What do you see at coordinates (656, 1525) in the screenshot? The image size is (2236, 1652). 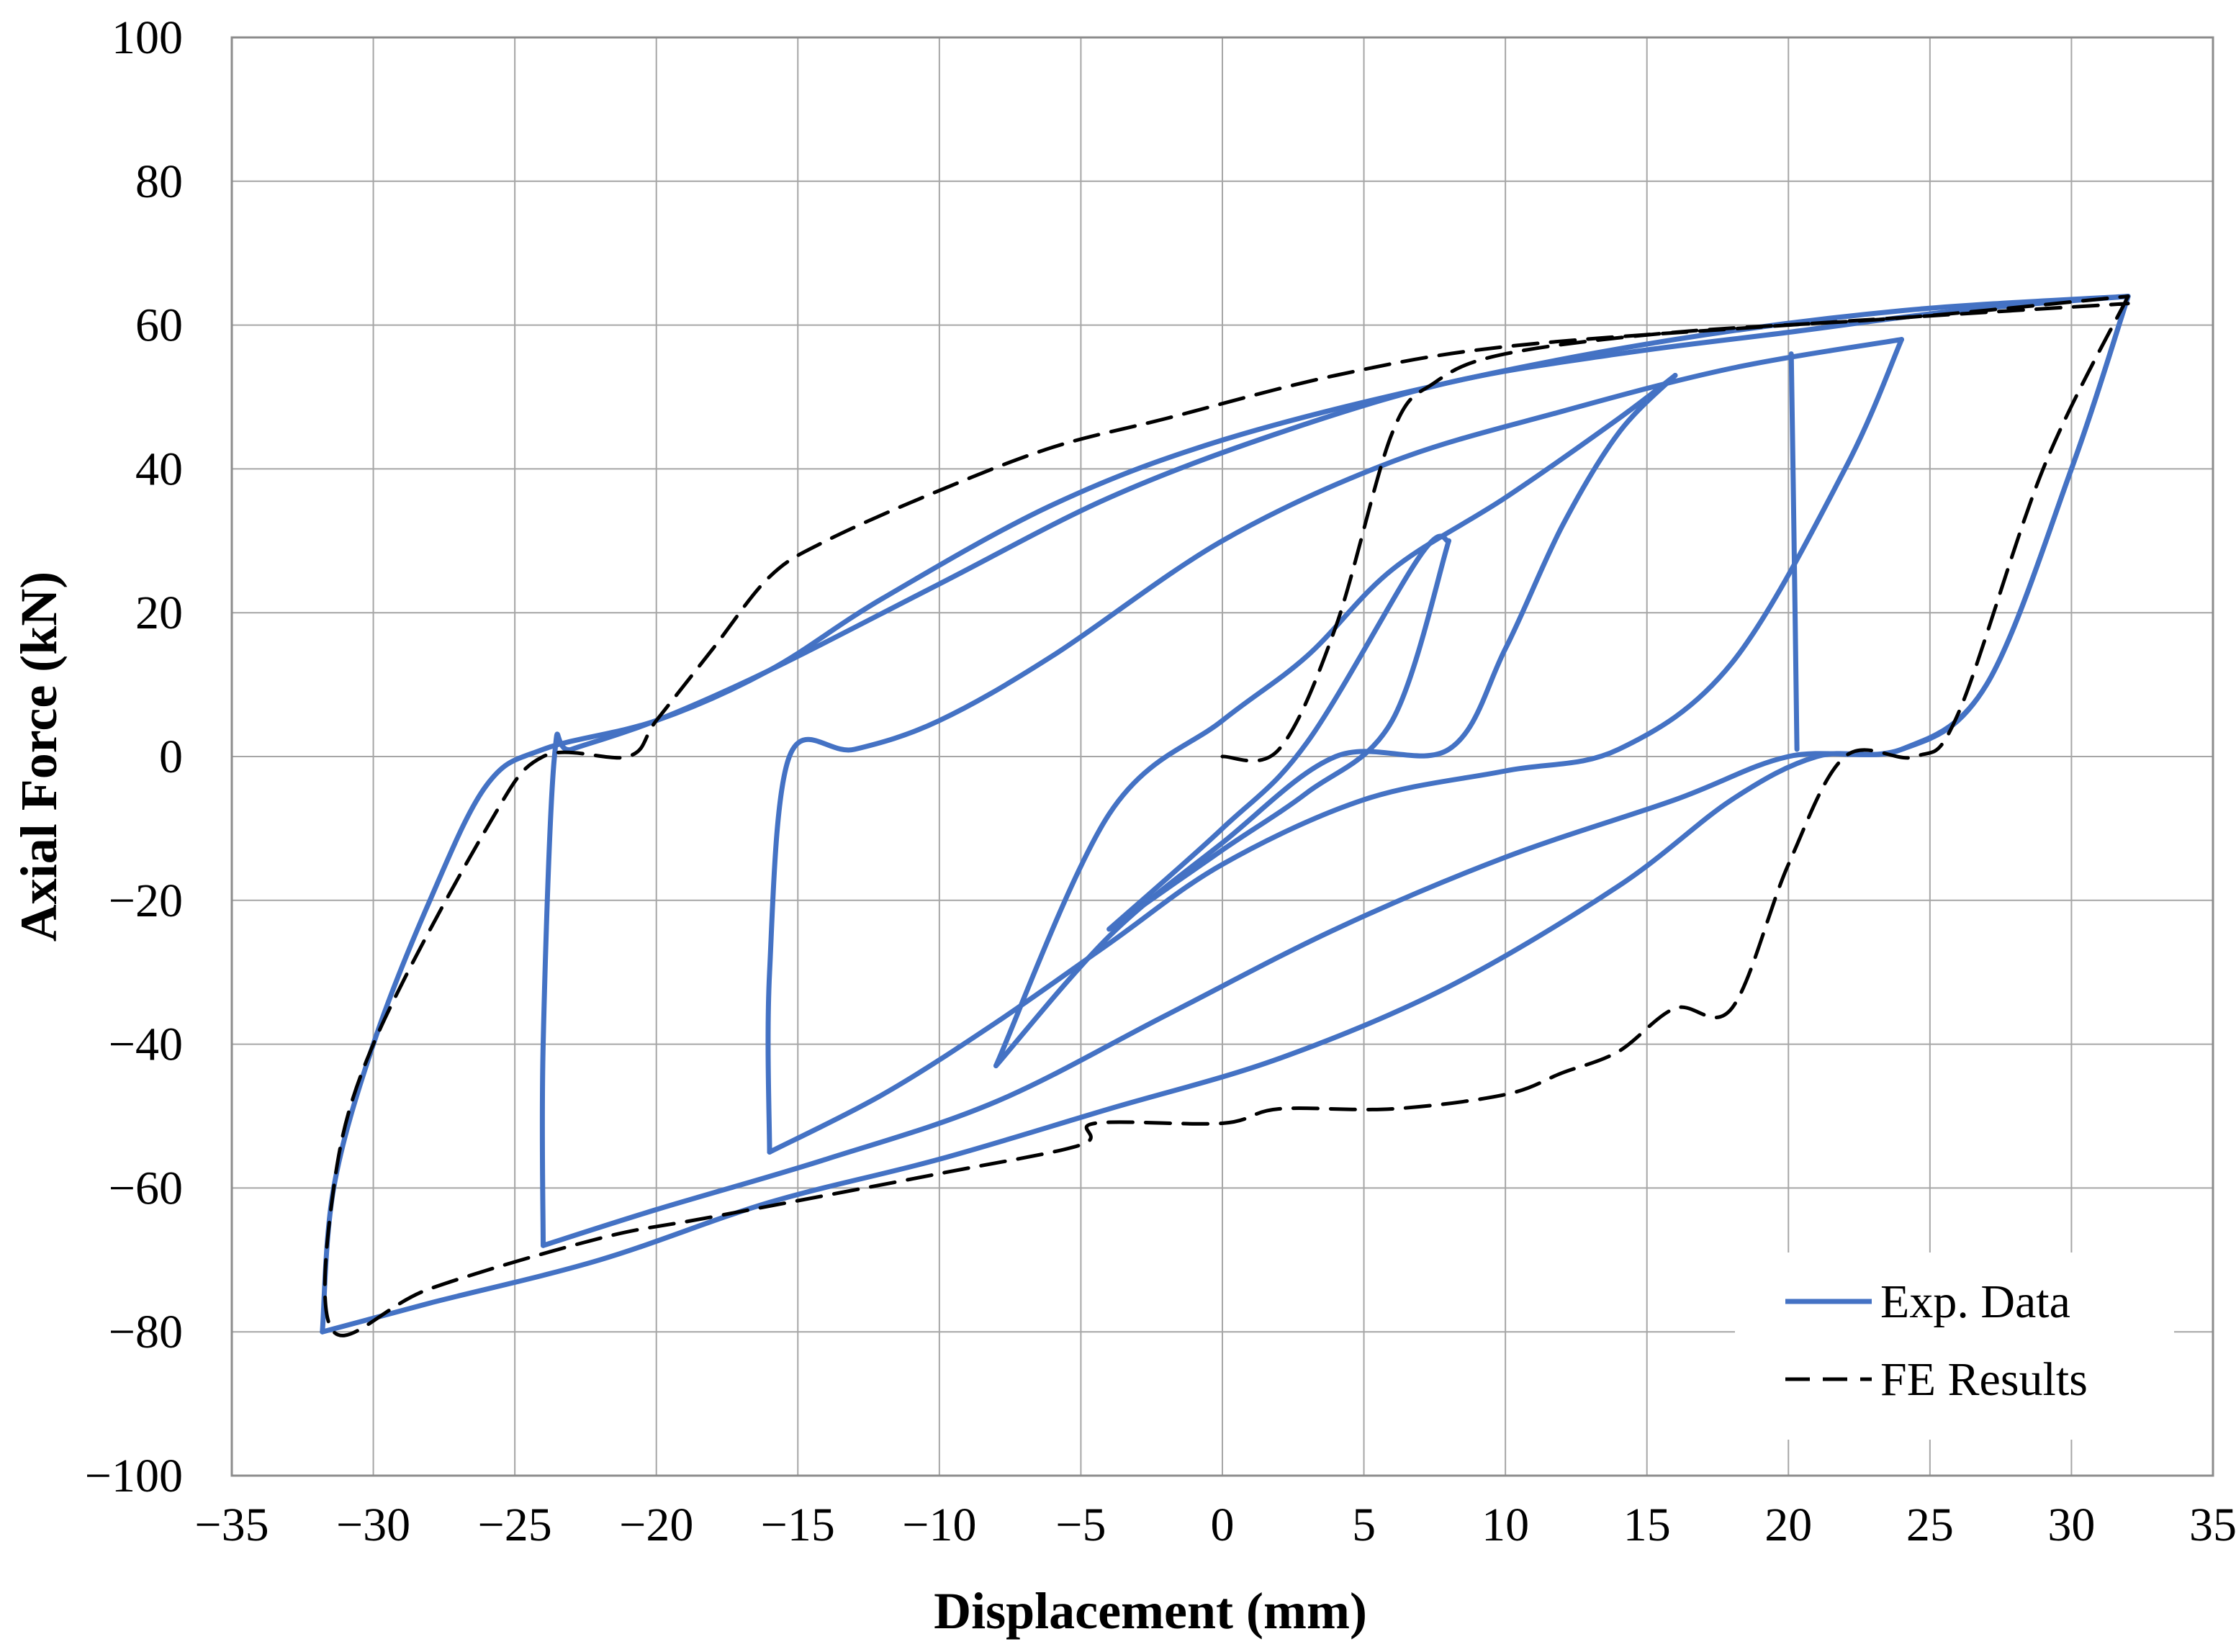 I see `x-tick-label: −20` at bounding box center [656, 1525].